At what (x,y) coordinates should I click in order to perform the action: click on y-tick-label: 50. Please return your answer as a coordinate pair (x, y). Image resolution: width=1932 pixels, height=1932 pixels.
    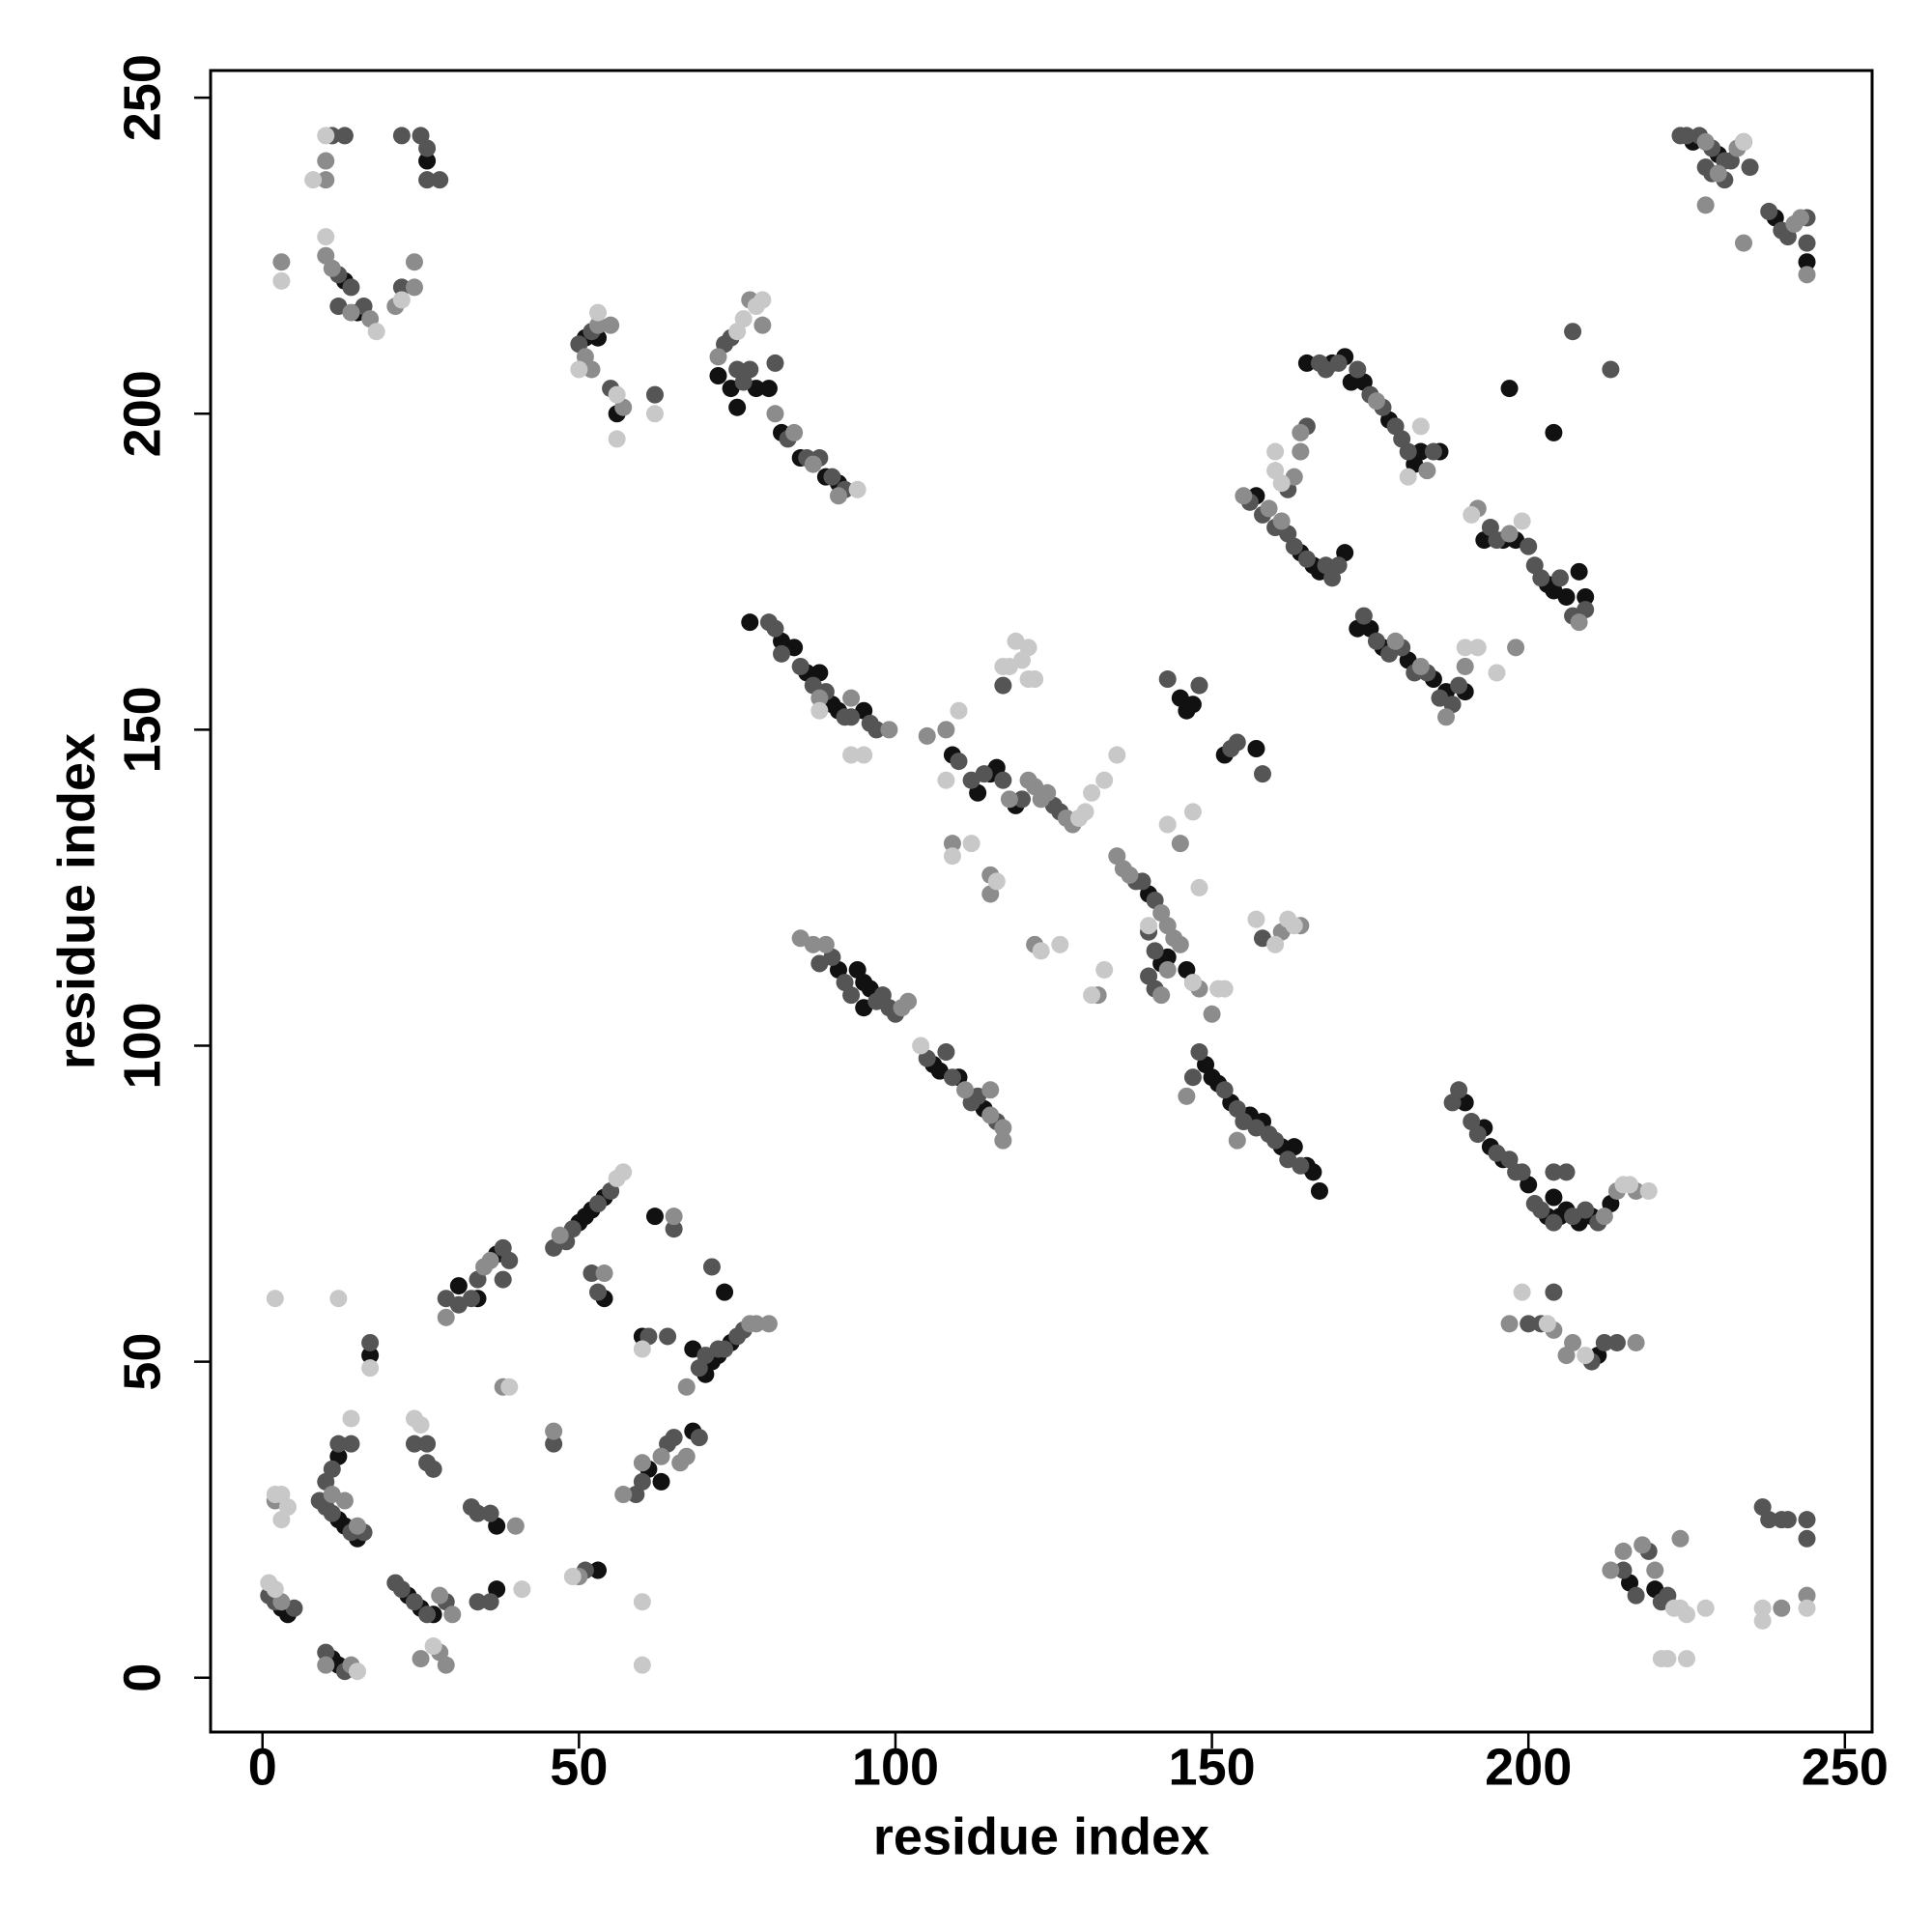
    Looking at the image, I should click on (142, 1362).